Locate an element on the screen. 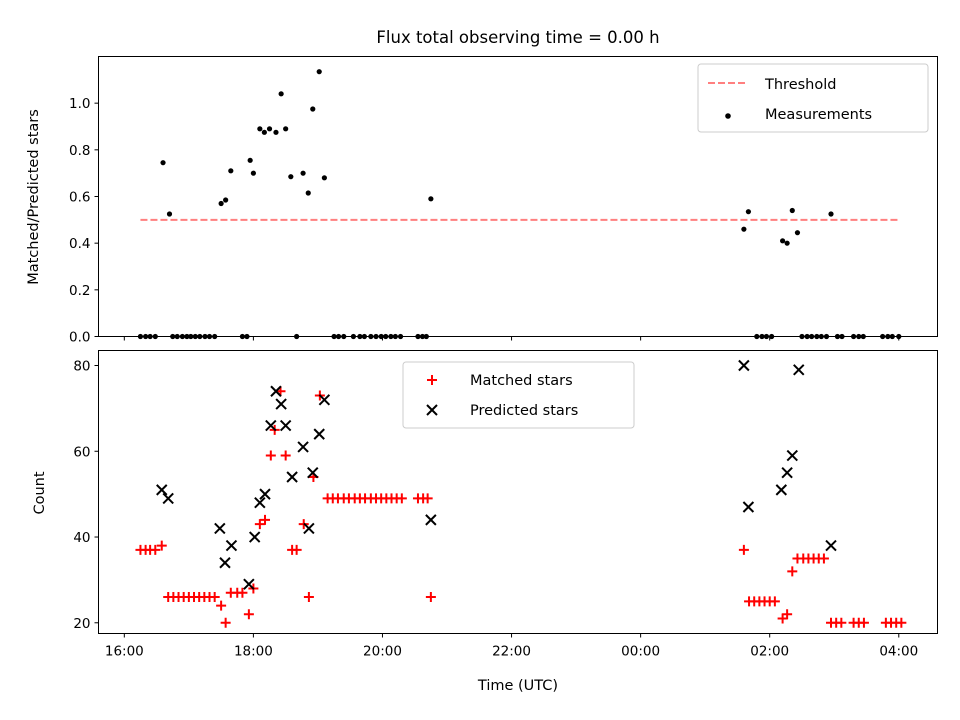 The image size is (960, 720). top-y-tick-label: 0.0 is located at coordinates (79, 338).